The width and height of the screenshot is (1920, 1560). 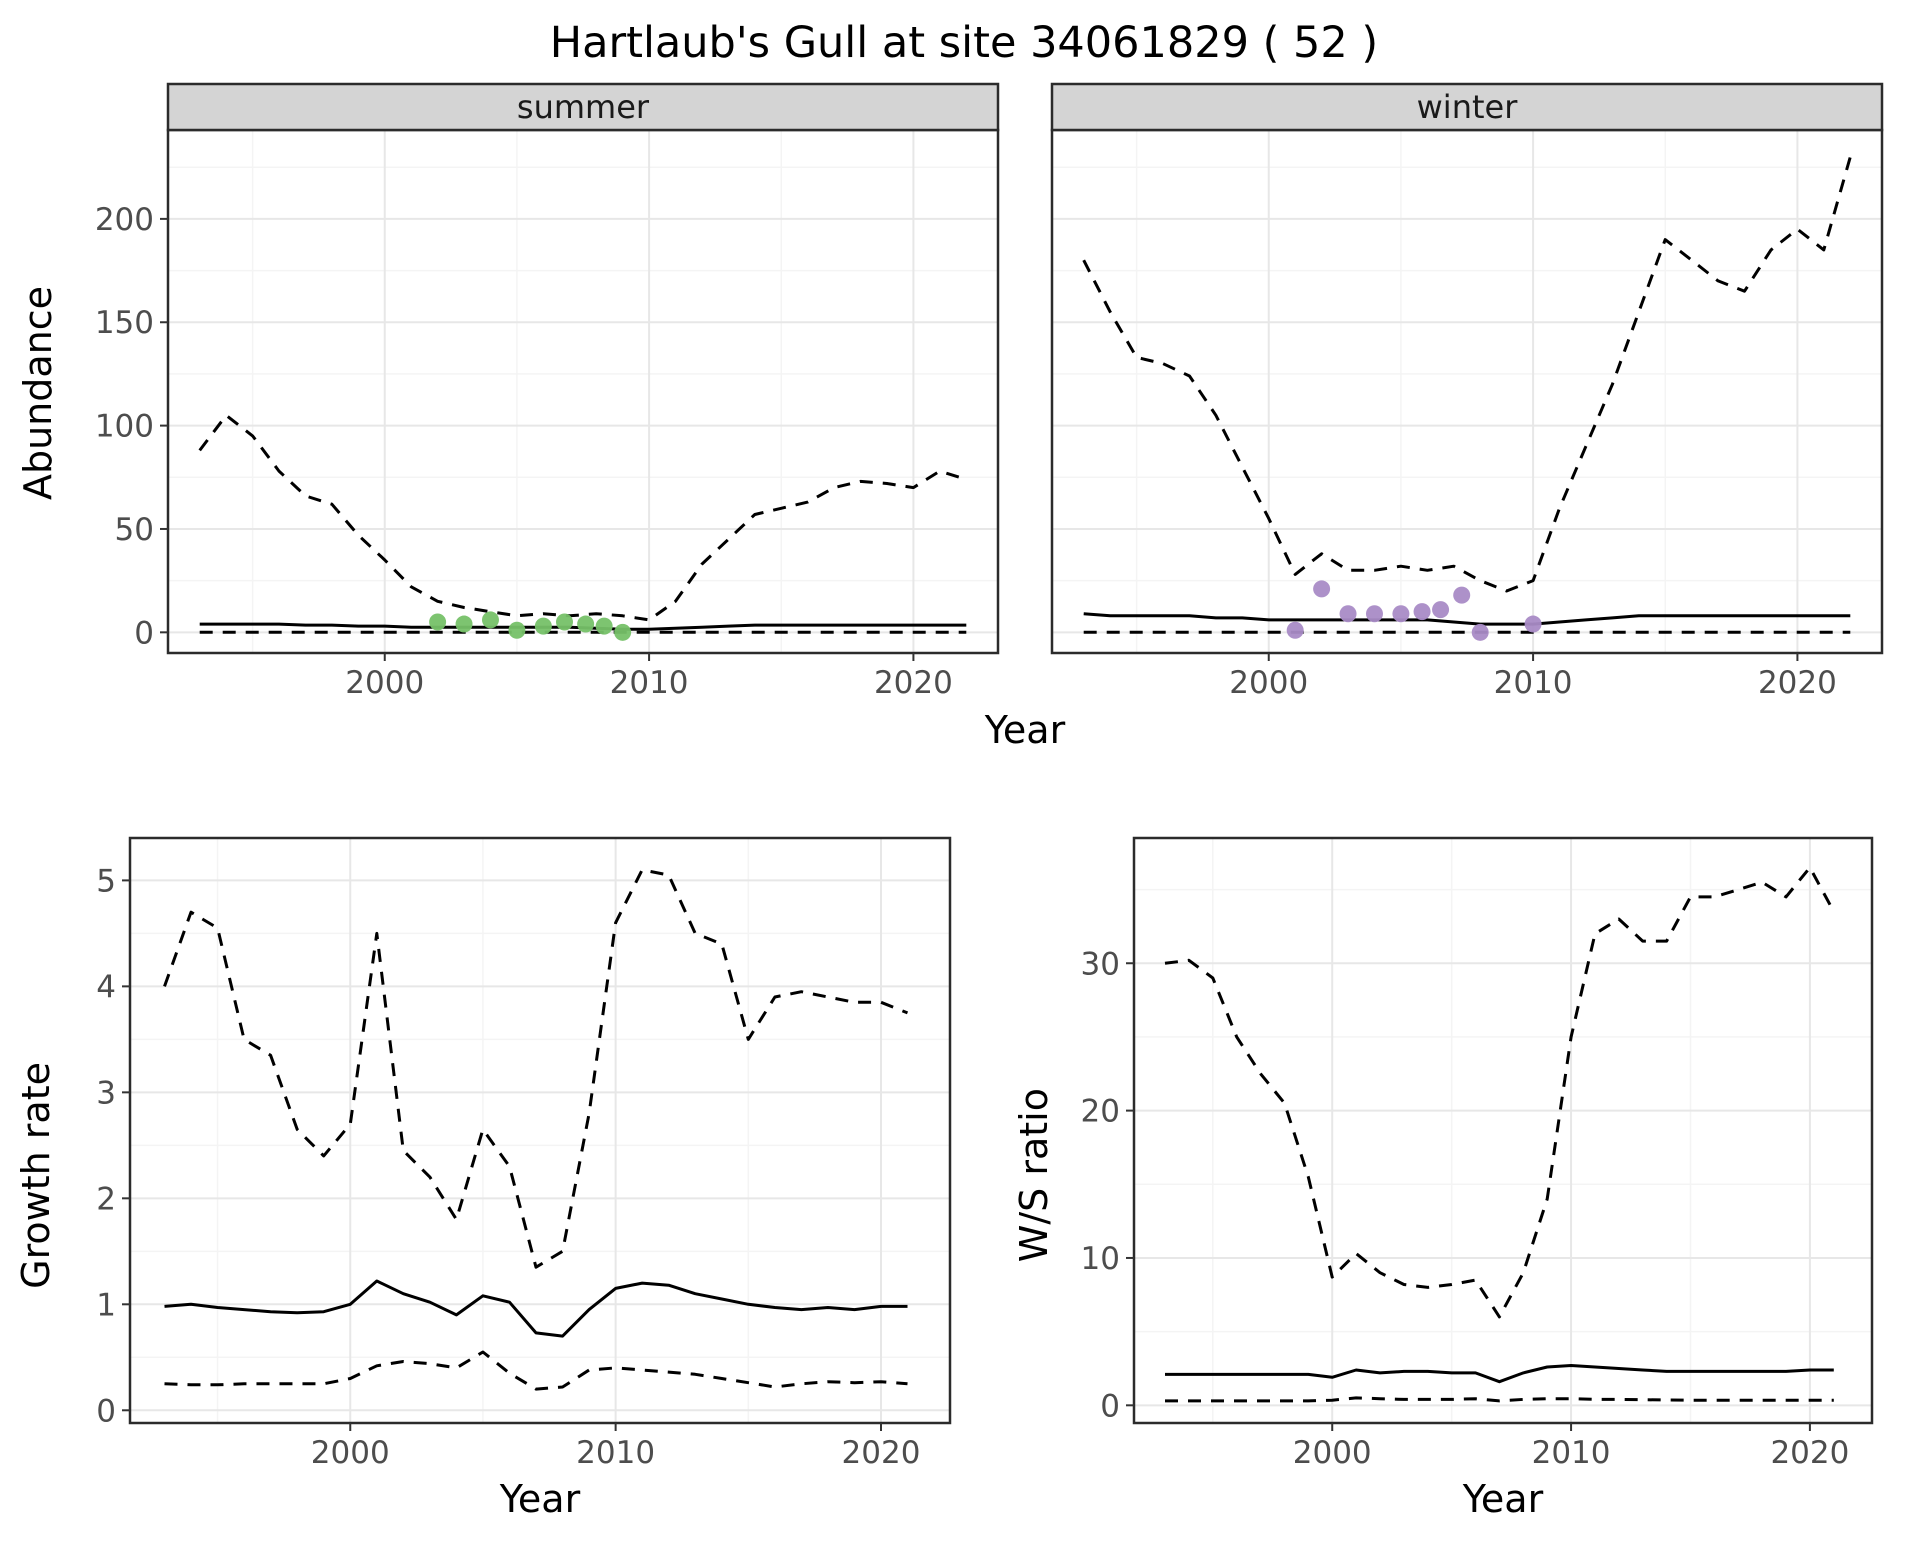 I want to click on growth-rate-y-tick-label: 3, so click(x=106, y=1093).